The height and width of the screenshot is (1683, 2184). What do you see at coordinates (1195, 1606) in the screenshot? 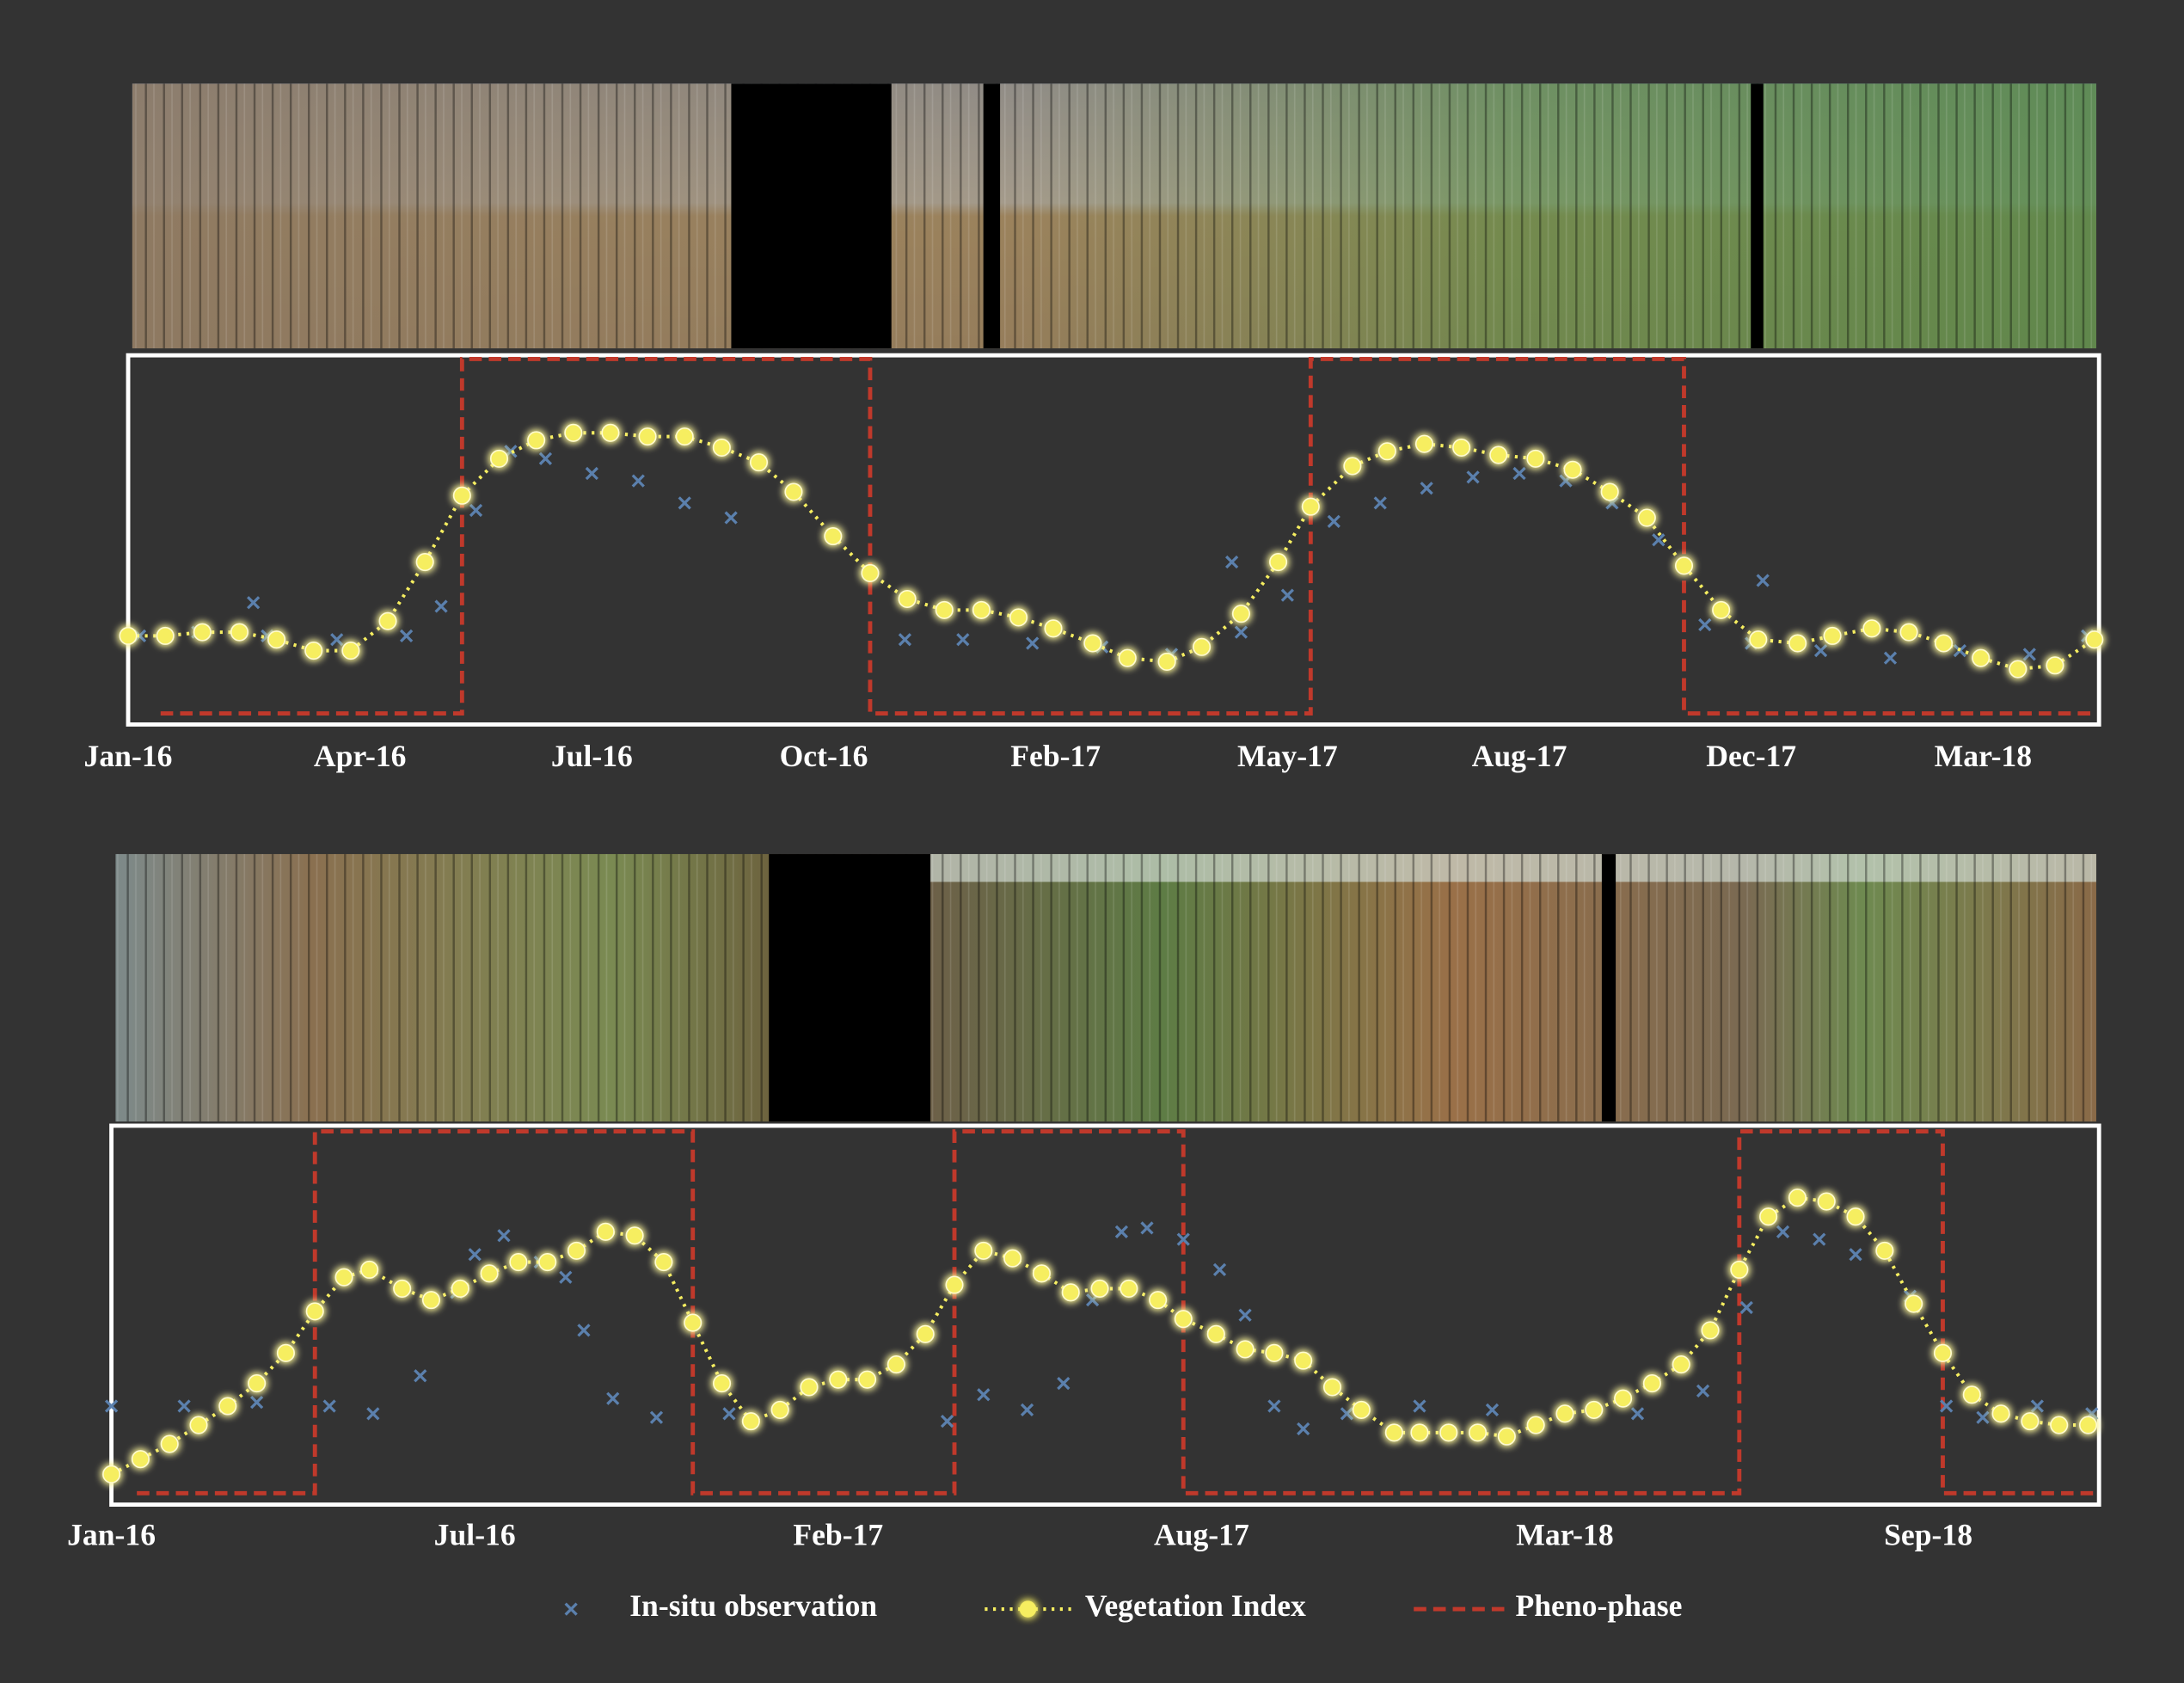
I see `legend-label: Vegetation Index` at bounding box center [1195, 1606].